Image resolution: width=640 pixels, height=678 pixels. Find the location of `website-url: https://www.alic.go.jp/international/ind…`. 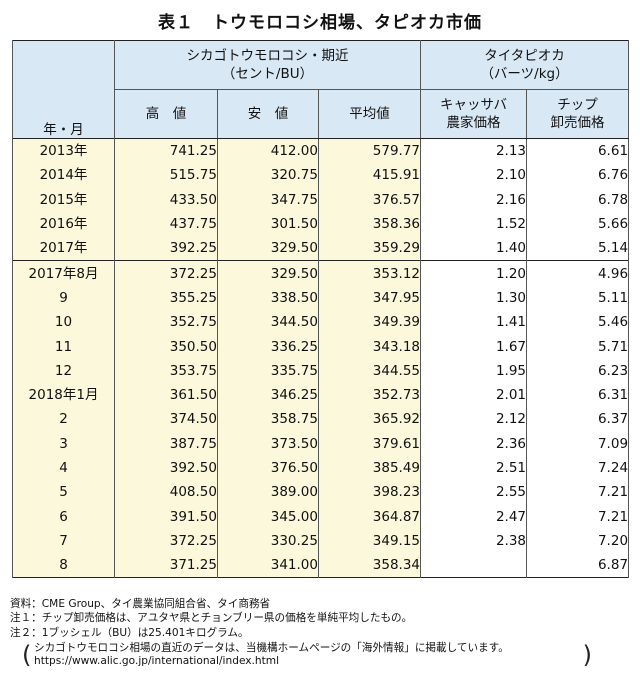

website-url: https://www.alic.go.jp/international/ind… is located at coordinates (157, 661).